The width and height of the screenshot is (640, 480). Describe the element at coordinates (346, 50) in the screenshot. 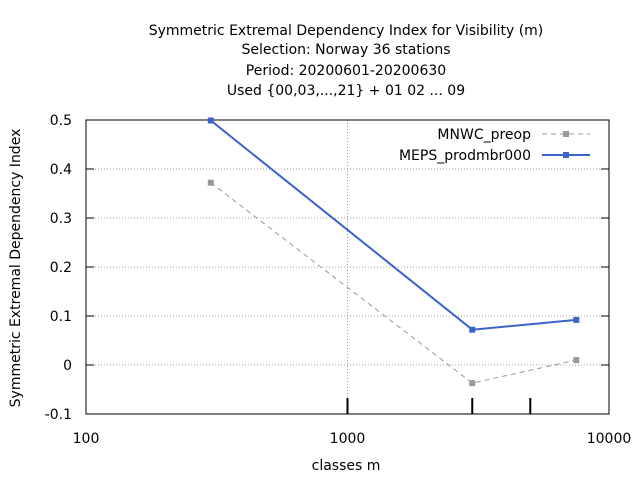

I see `title-line-2: Selection: Norway 36 stations` at that location.